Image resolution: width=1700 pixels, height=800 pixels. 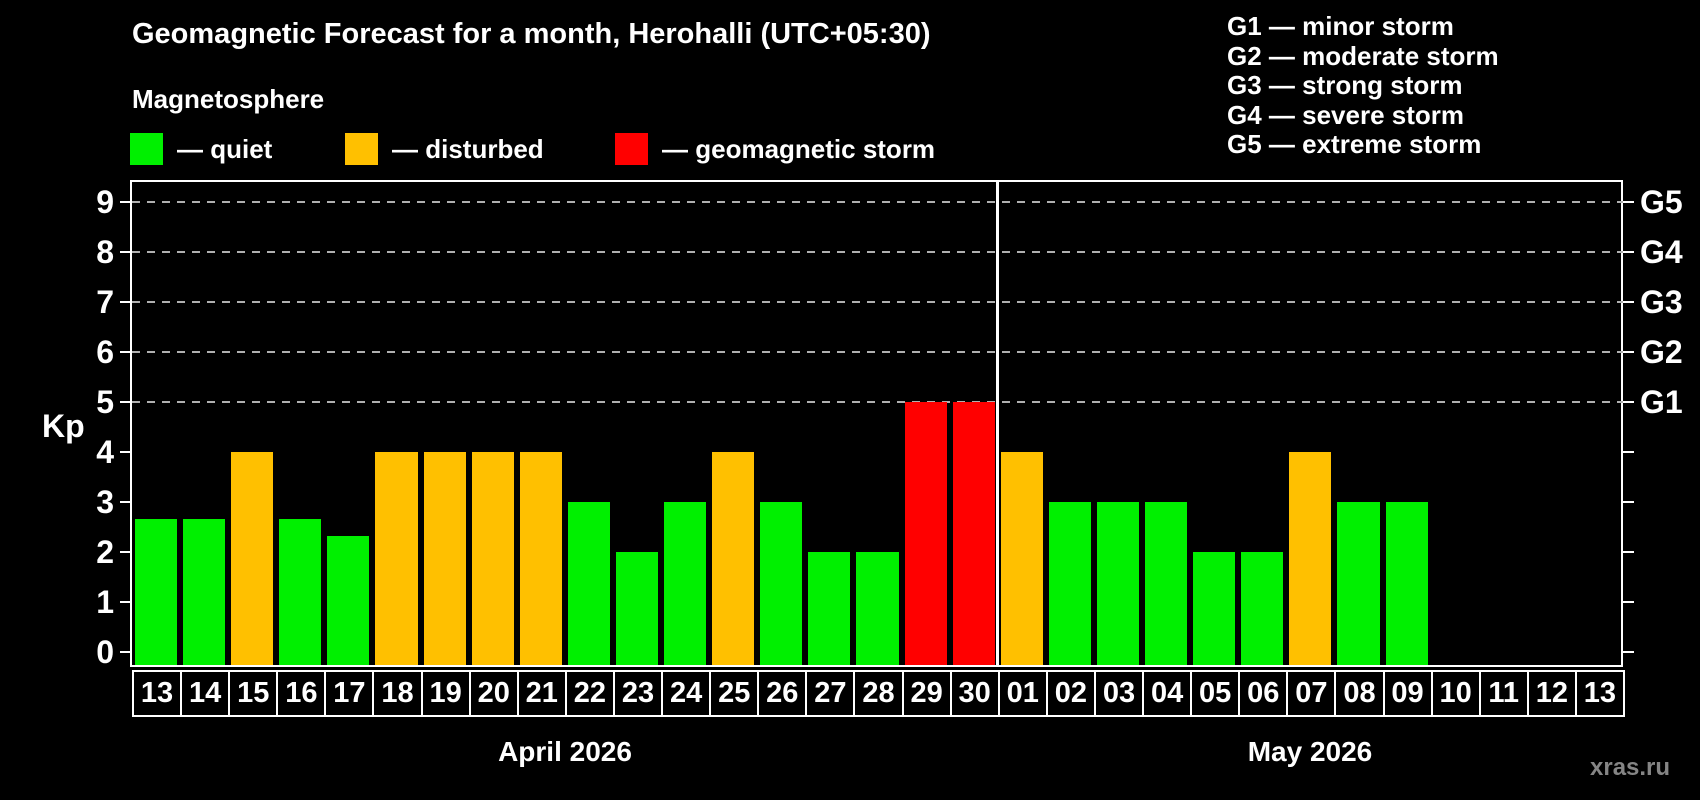 What do you see at coordinates (1345, 85) in the screenshot?
I see `g-legend-line: G3 — strong storm` at bounding box center [1345, 85].